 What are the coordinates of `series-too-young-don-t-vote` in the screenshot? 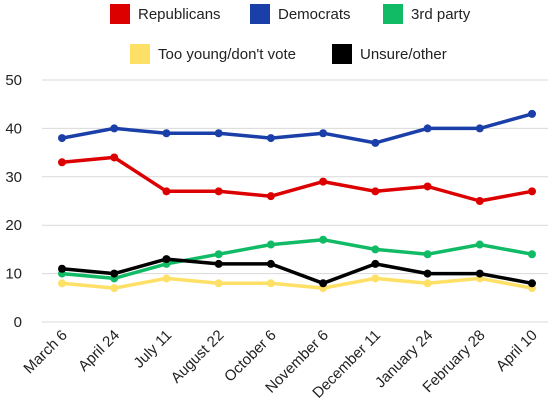 It's located at (297, 283).